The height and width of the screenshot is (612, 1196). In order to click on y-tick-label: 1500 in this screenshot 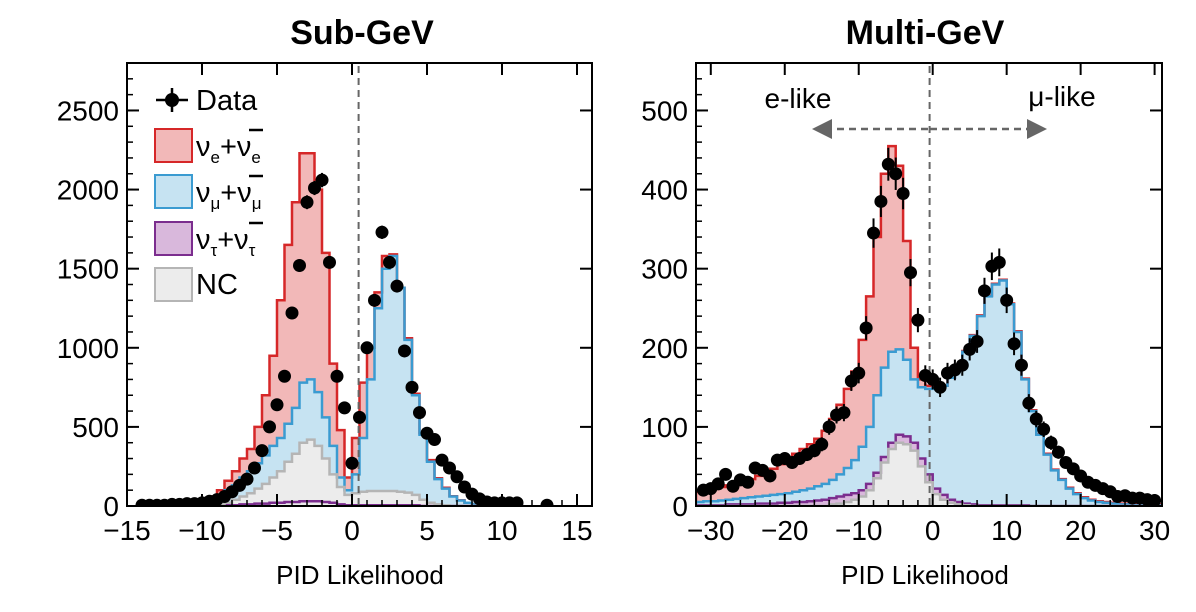, I will do `click(88, 269)`.